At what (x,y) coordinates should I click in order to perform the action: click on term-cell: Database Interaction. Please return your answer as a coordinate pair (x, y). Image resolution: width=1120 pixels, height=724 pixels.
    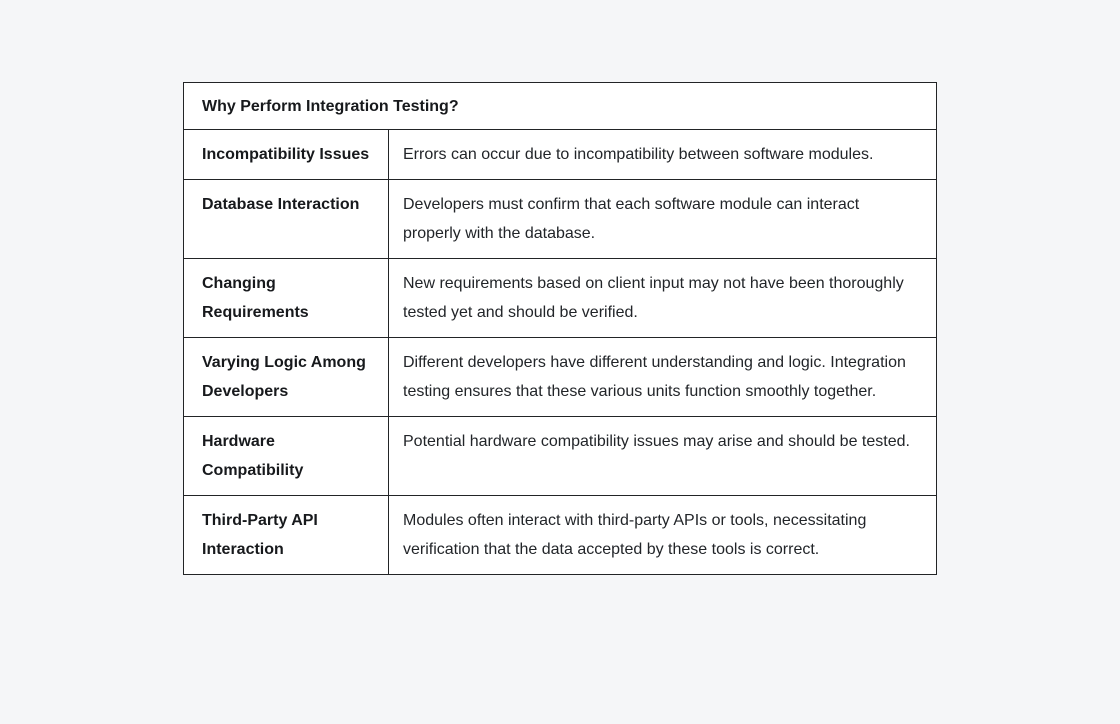
    Looking at the image, I should click on (286, 219).